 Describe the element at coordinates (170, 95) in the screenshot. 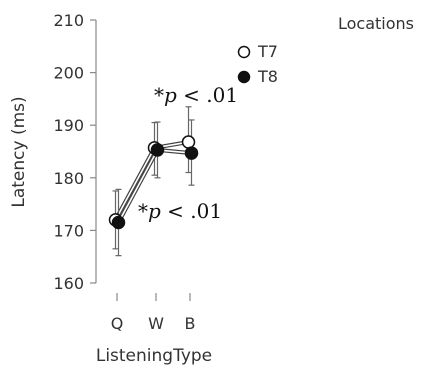

I see `annotation-p-upper-p: p` at that location.